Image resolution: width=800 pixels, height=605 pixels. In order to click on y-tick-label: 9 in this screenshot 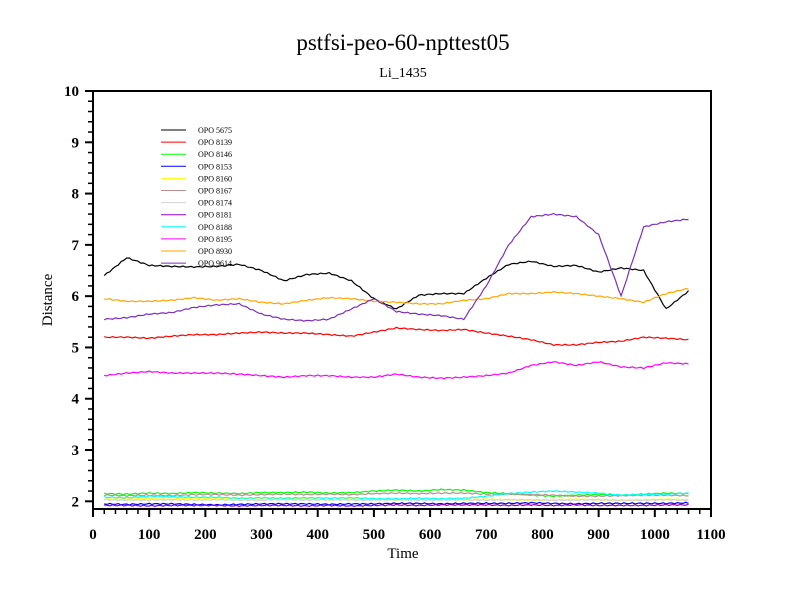, I will do `click(76, 143)`.